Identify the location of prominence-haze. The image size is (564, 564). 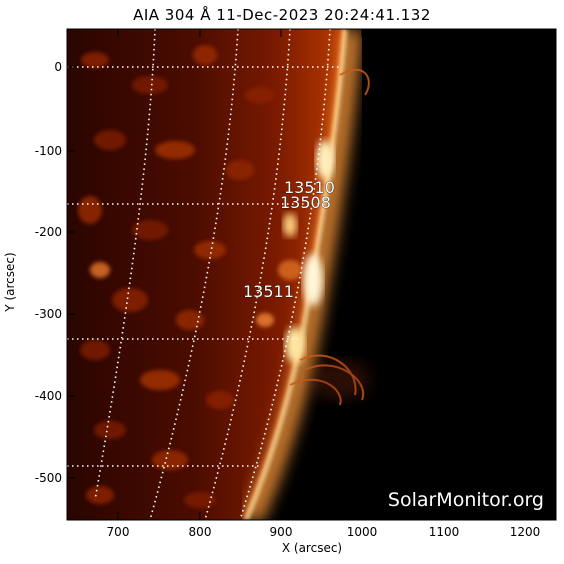
(340, 380).